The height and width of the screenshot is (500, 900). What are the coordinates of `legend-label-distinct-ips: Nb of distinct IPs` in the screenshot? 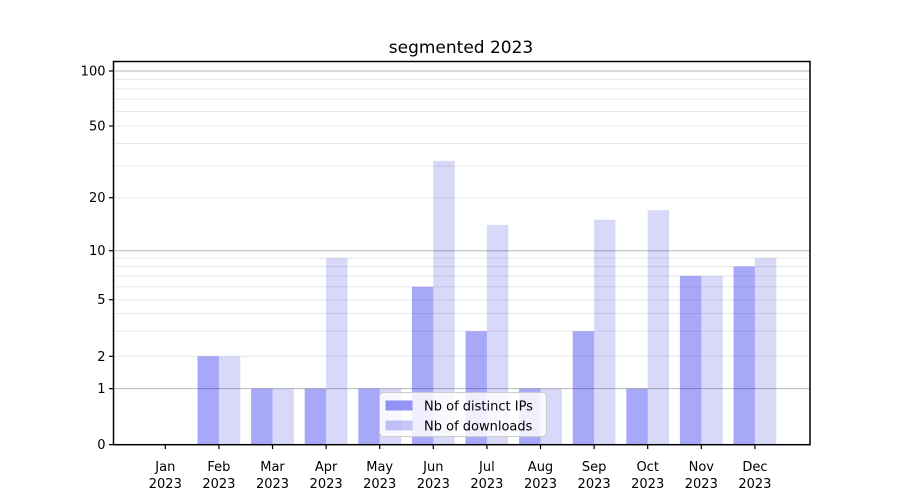 It's located at (478, 407).